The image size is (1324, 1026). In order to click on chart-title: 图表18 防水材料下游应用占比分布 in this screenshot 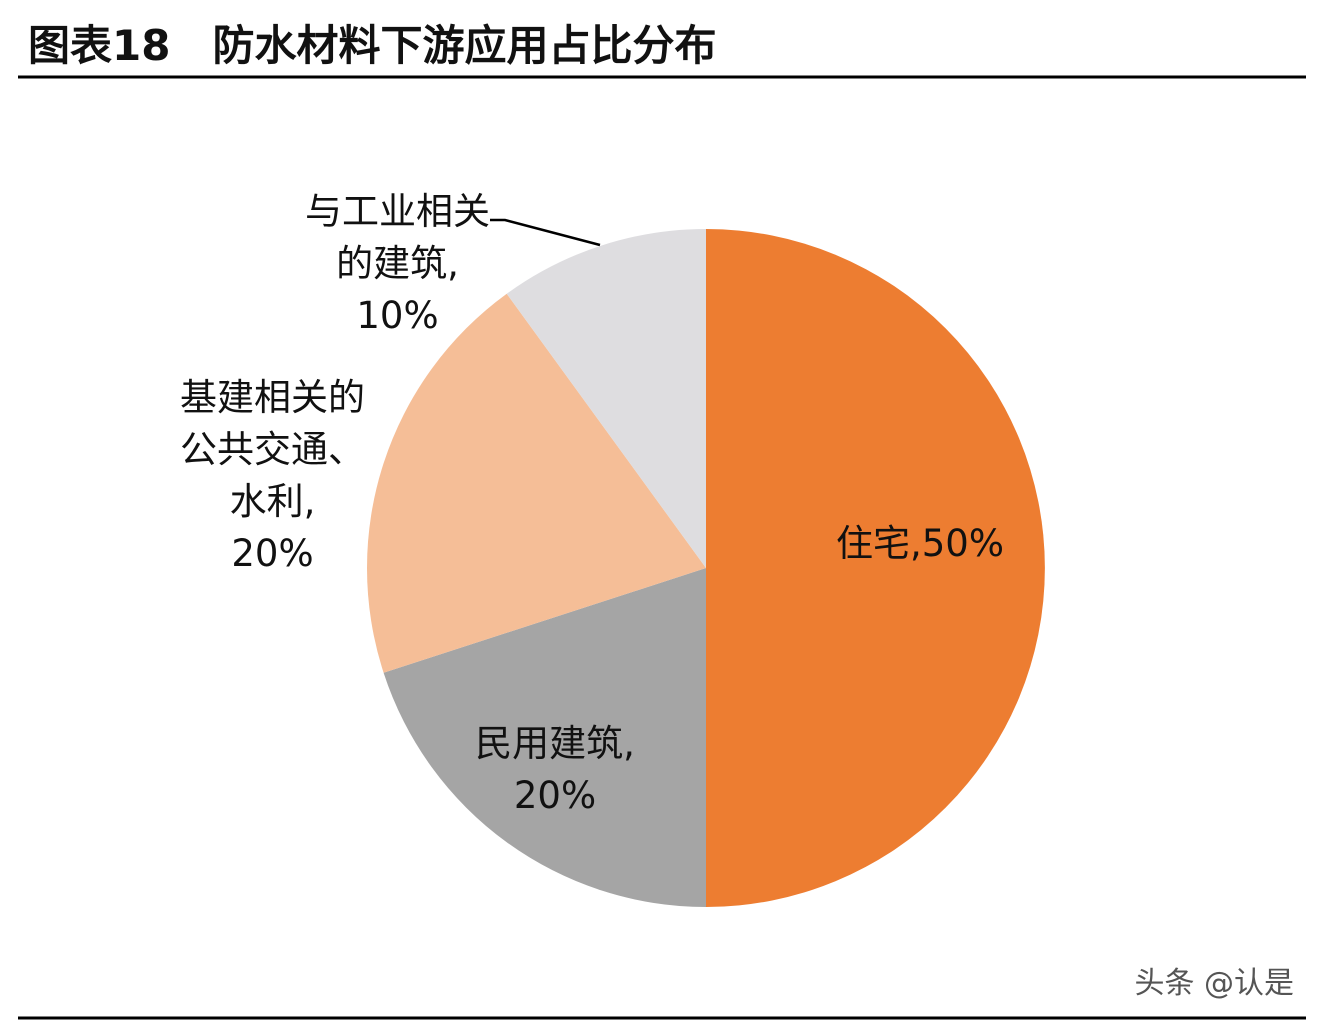, I will do `click(372, 45)`.